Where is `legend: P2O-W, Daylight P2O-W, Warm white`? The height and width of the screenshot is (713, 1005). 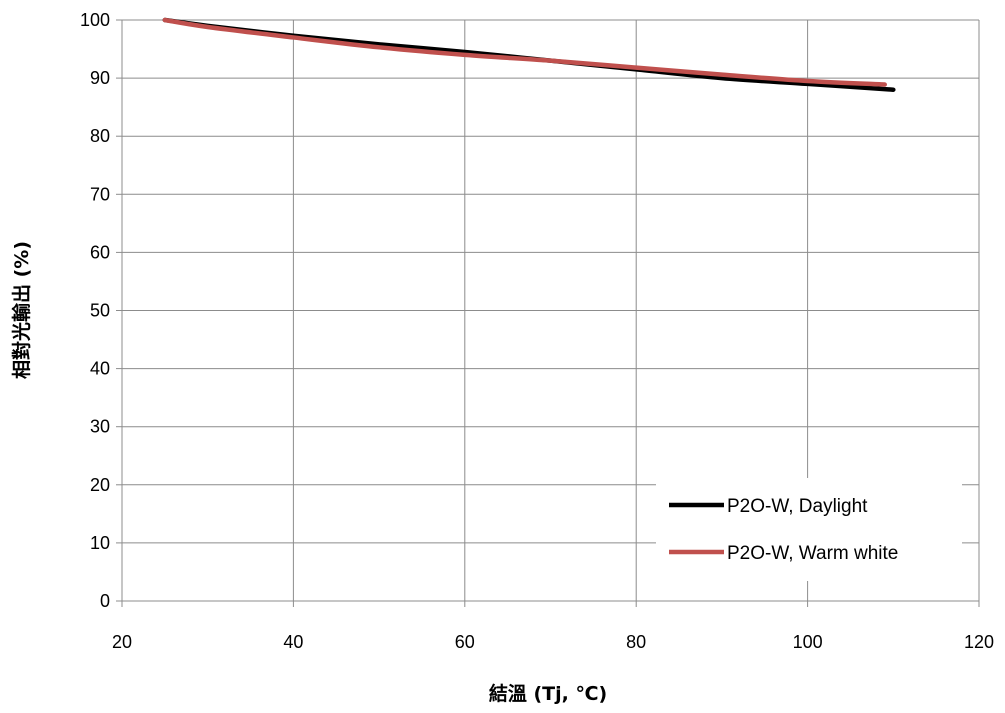
legend: P2O-W, Daylight P2O-W, Warm white is located at coordinates (809, 529).